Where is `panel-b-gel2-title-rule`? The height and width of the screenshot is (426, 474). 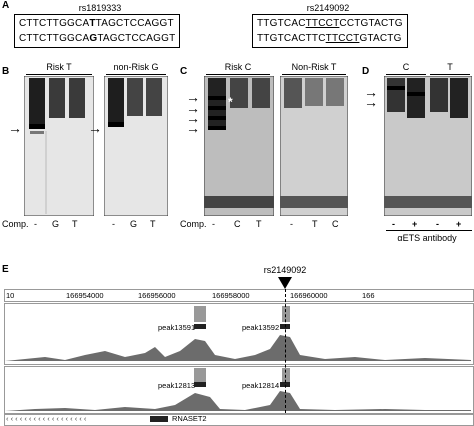 panel-b-gel2-title-rule is located at coordinates (136, 74).